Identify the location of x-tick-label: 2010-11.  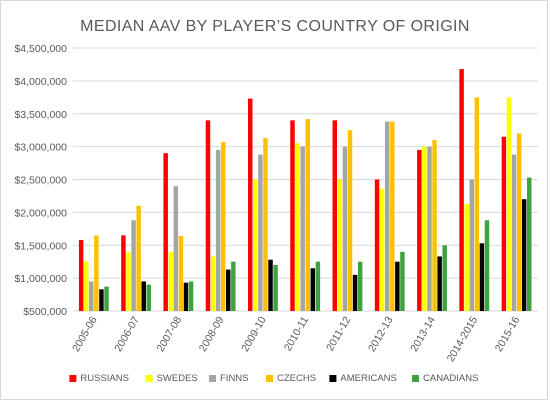
(296, 333).